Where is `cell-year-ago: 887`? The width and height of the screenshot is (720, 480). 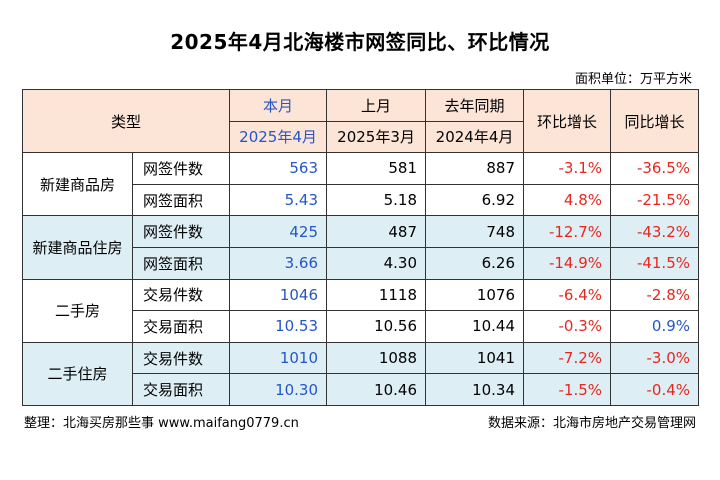 cell-year-ago: 887 is located at coordinates (475, 168).